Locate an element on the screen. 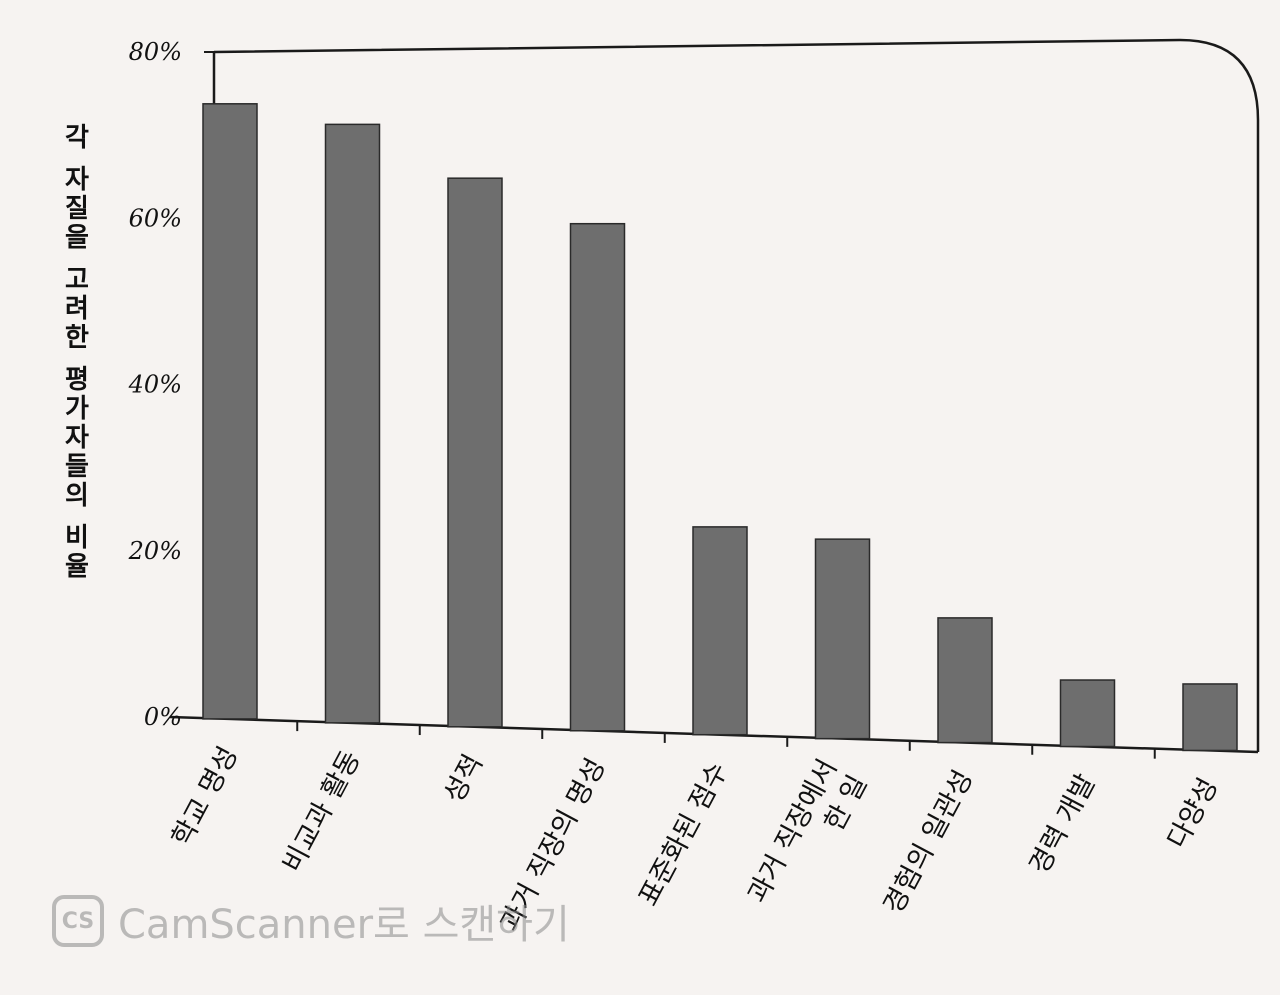 The height and width of the screenshot is (995, 1280). y-tick-label: 60% is located at coordinates (155, 218).